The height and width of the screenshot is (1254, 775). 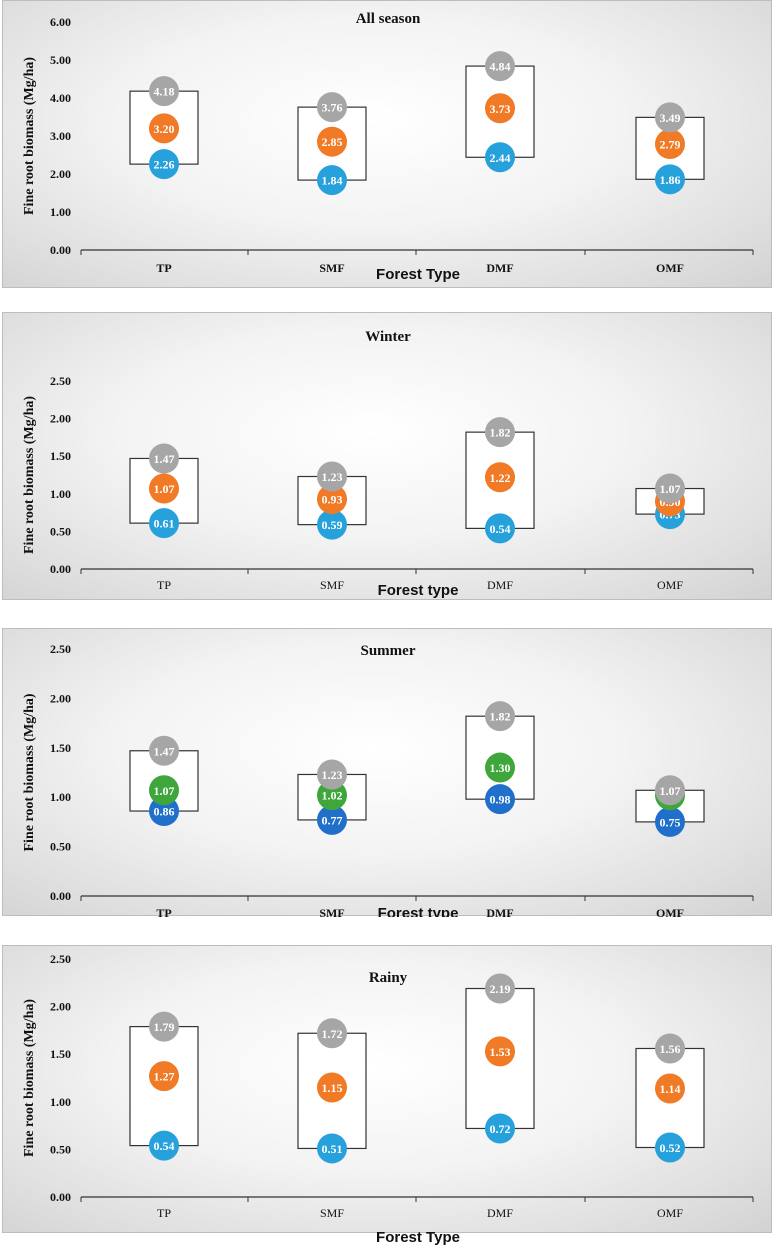 I want to click on data-label-mean: 1.15, so click(x=332, y=1088).